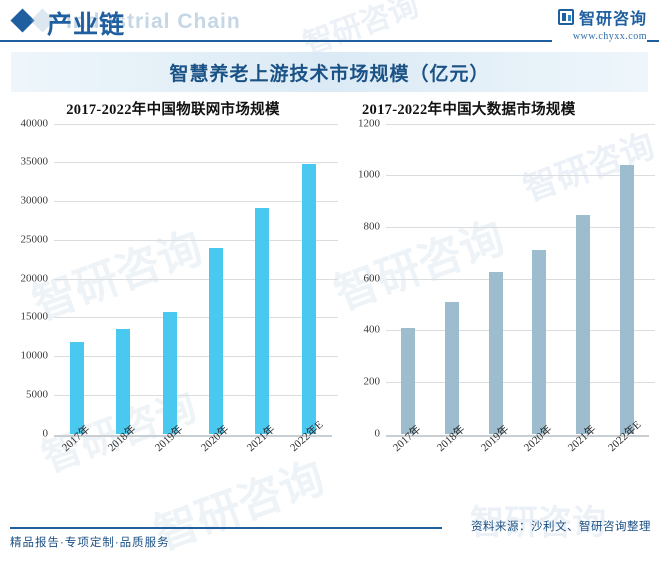 Image resolution: width=659 pixels, height=562 pixels. Describe the element at coordinates (34, 239) in the screenshot. I see `y-axis-tick-label: 25000` at that location.